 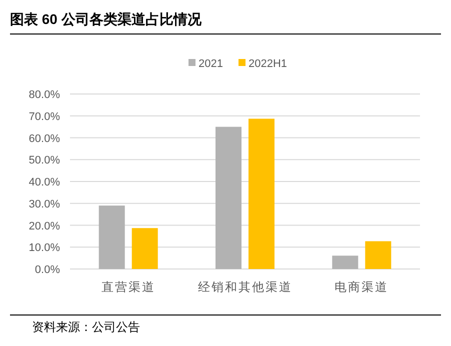 What do you see at coordinates (361, 287) in the screenshot?
I see `x-tick-label: 电商渠道` at bounding box center [361, 287].